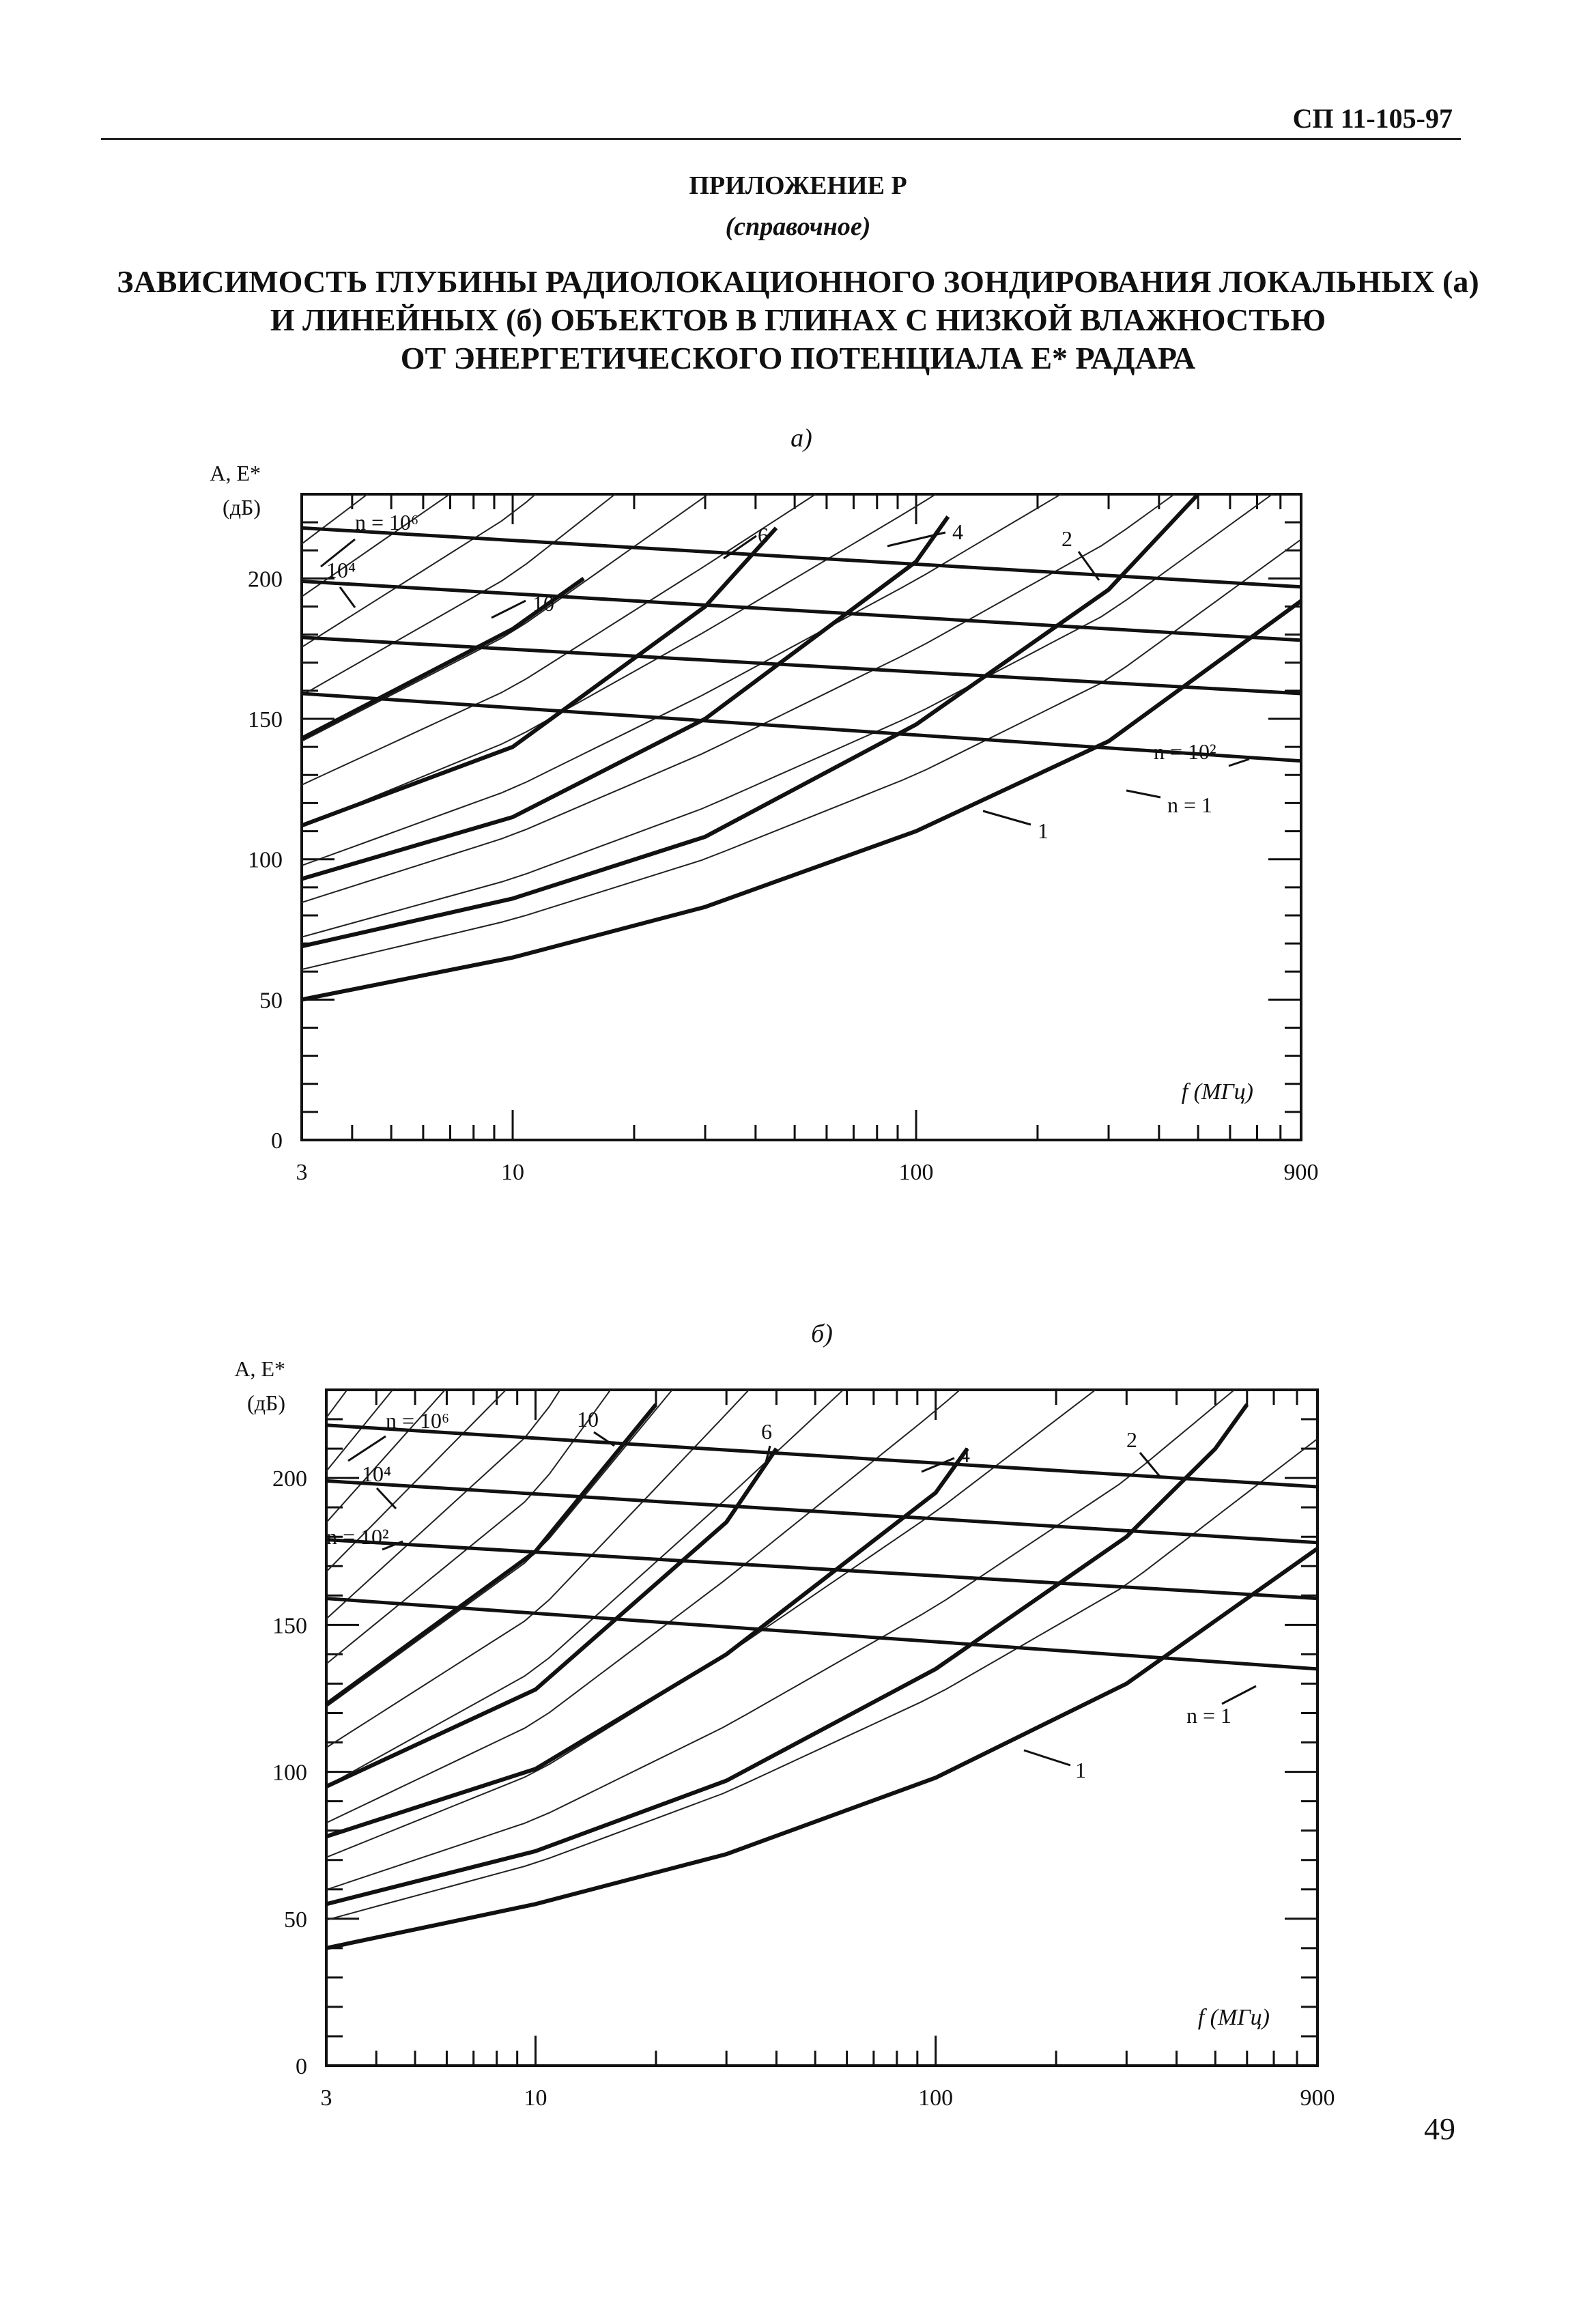 This screenshot has height=2323, width=1596. Describe the element at coordinates (798, 226) in the screenshot. I see `appendix-subtitle: (справочное)` at that location.